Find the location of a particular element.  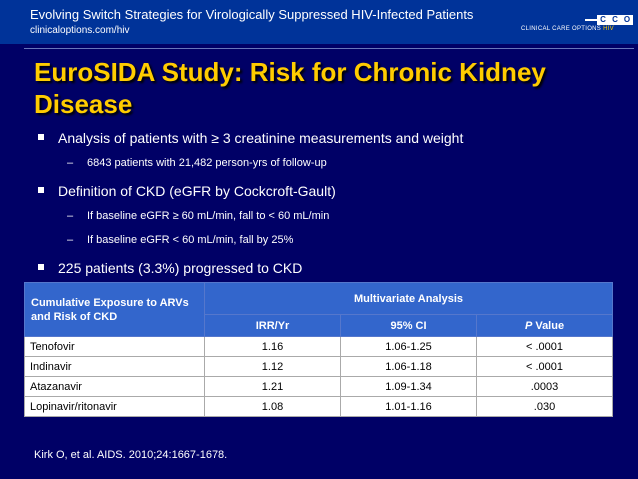

ci-cell: 1.01-1.16 is located at coordinates (408, 406).